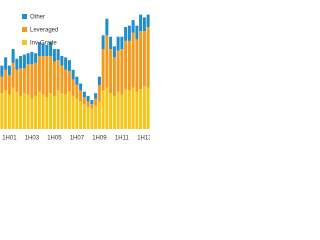  Describe the element at coordinates (77, 139) in the screenshot. I see `x-tick-label: 1H07` at that location.